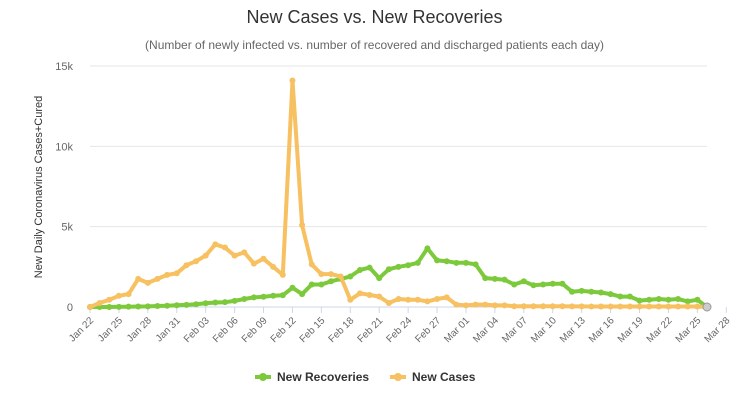  I want to click on legend: New Recoveries New Cases, so click(365, 377).